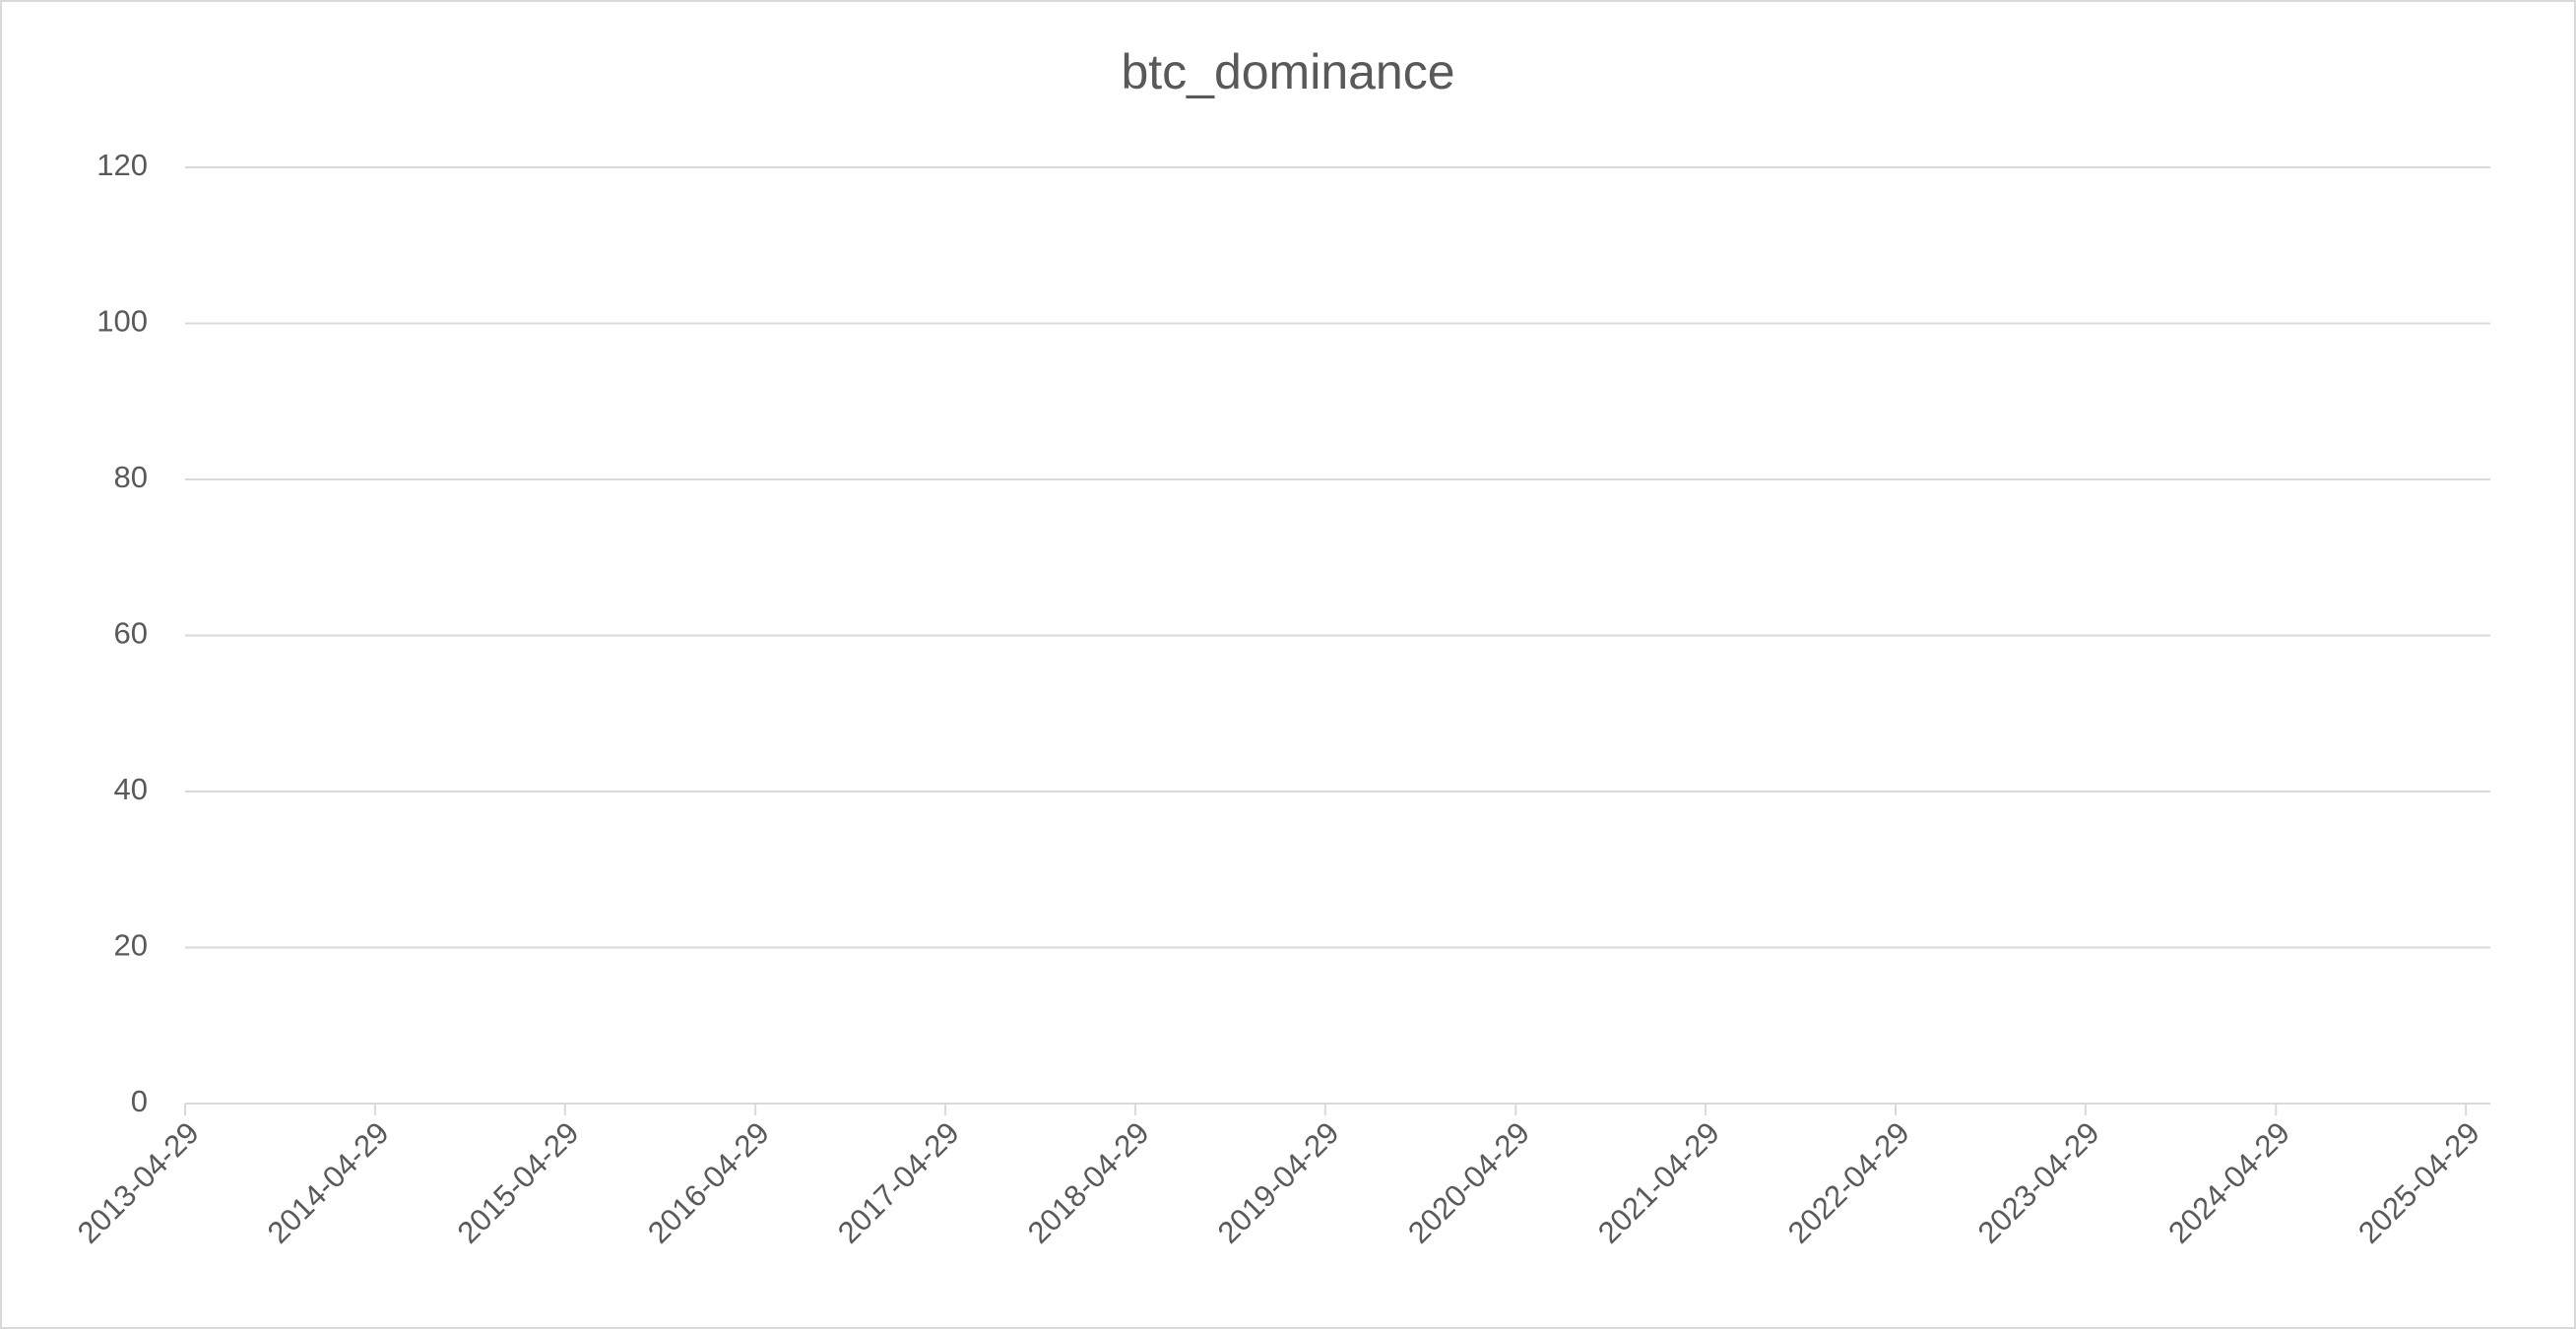 The width and height of the screenshot is (2576, 1329). What do you see at coordinates (131, 633) in the screenshot?
I see `y-tick-label: 60` at bounding box center [131, 633].